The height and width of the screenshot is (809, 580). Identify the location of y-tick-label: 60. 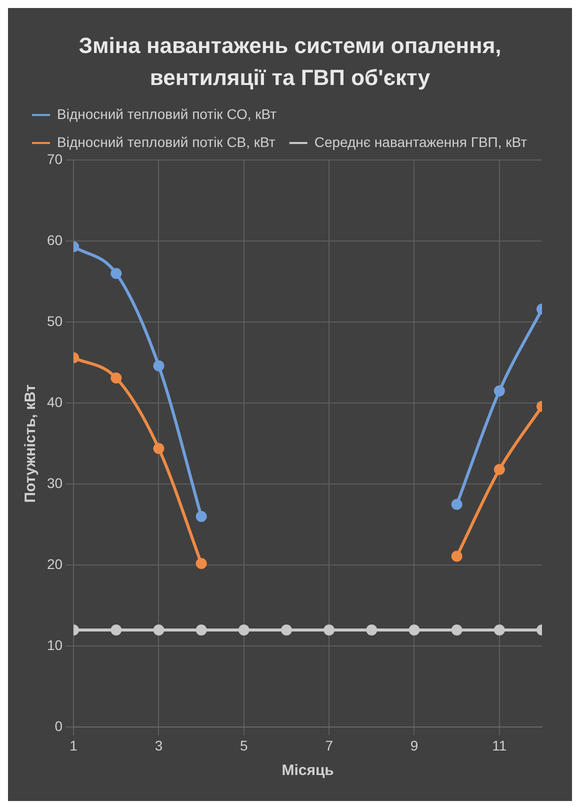
(54, 240).